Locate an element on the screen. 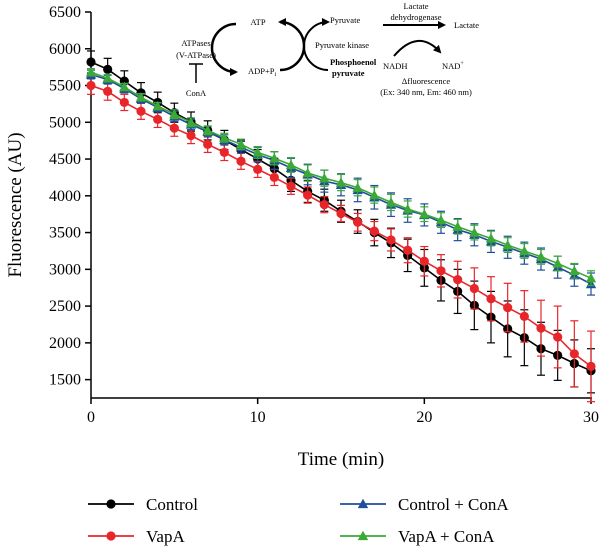 This screenshot has height=549, width=600. y-tick-label: 5000 is located at coordinates (65, 122).